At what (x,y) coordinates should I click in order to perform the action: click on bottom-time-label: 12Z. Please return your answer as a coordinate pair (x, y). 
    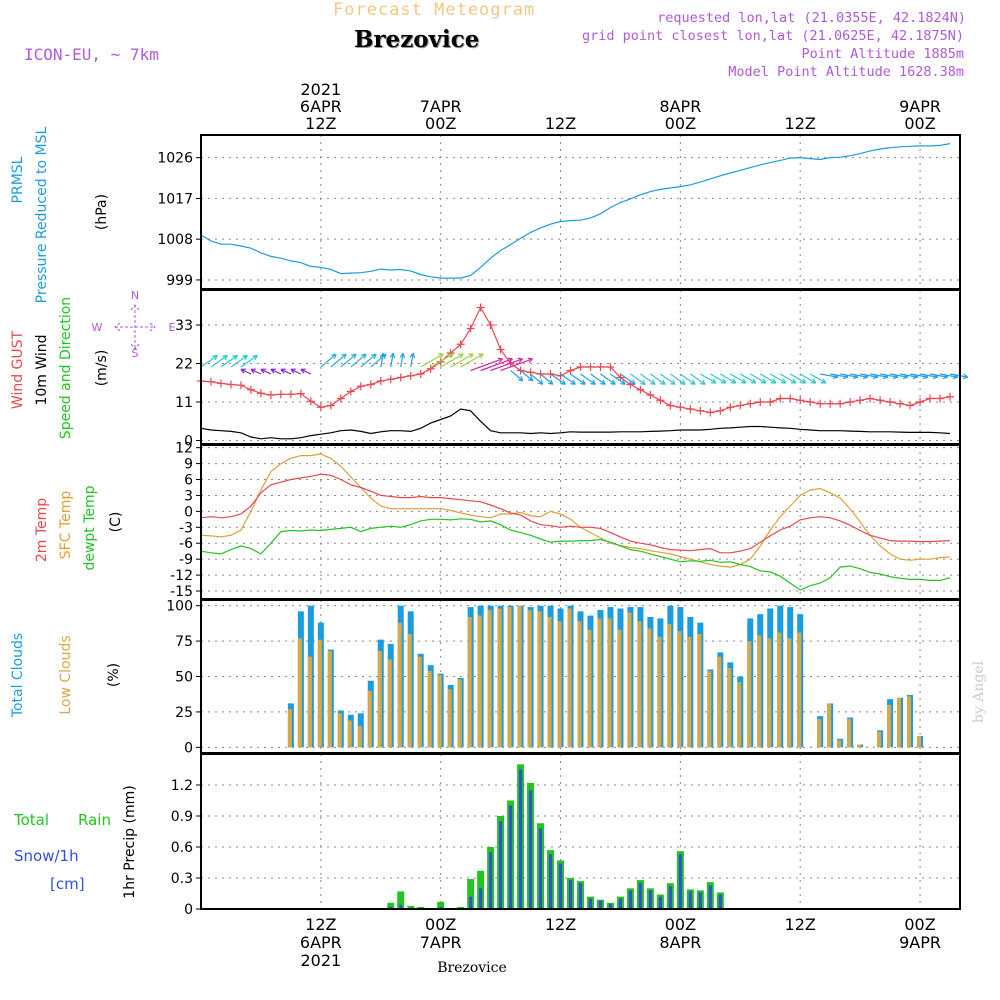
    Looking at the image, I should click on (560, 924).